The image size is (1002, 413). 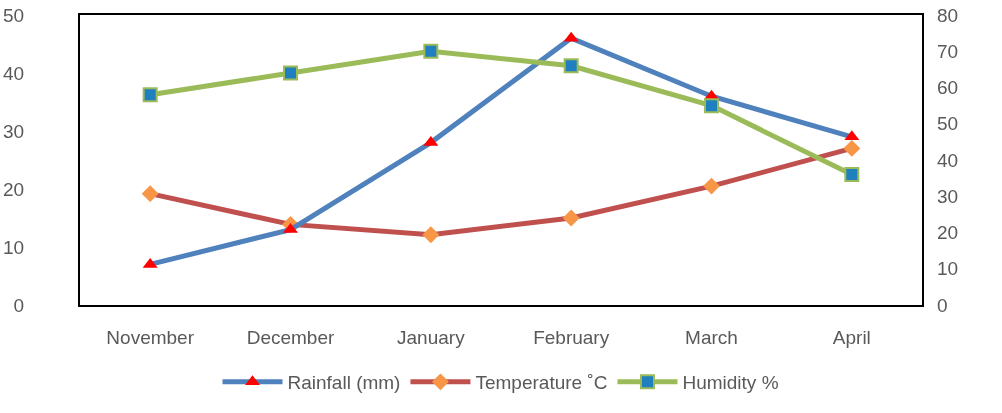 I want to click on y2-tick-label: 30, so click(x=948, y=196).